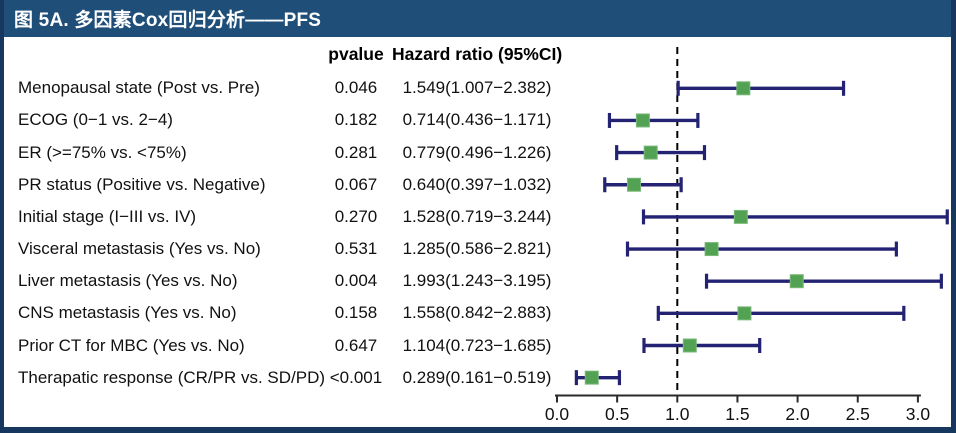 The image size is (956, 433). What do you see at coordinates (168, 20) in the screenshot?
I see `figure-title: 图 5A. 多因素Cox回归分析——PFS` at bounding box center [168, 20].